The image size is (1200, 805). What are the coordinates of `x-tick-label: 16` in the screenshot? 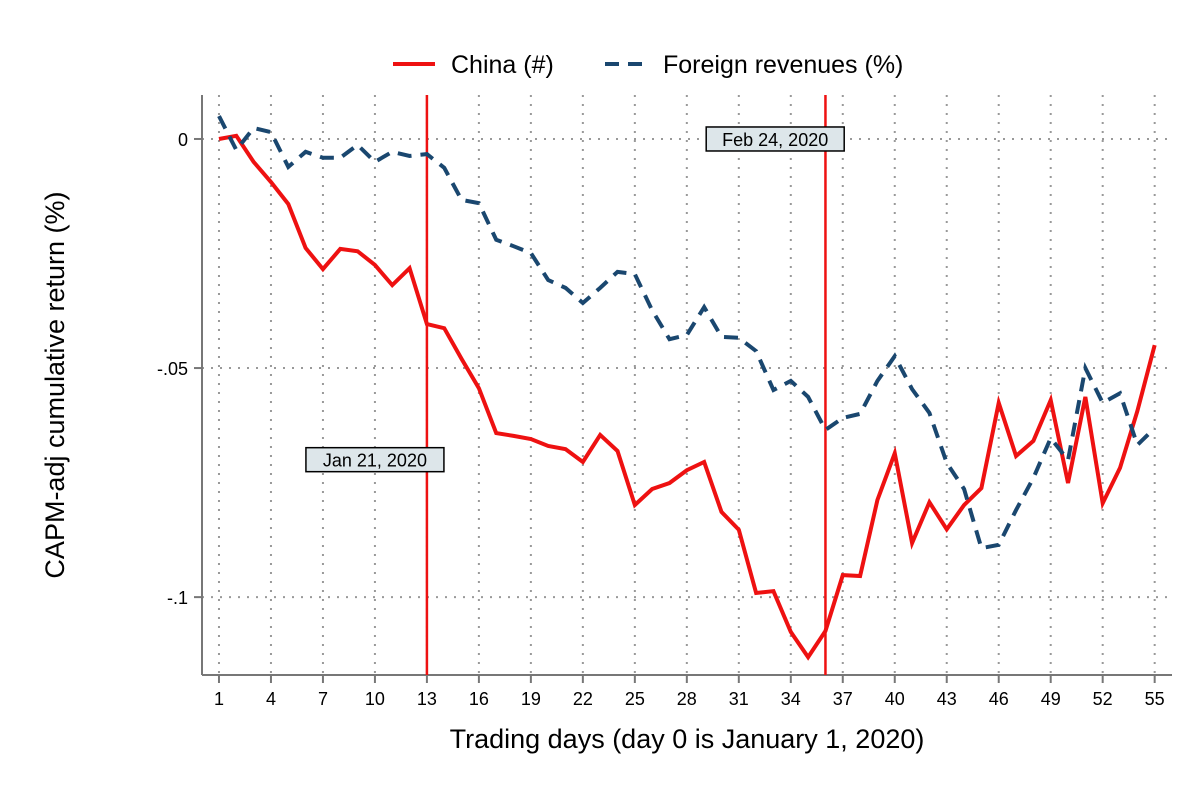 It's located at (479, 699).